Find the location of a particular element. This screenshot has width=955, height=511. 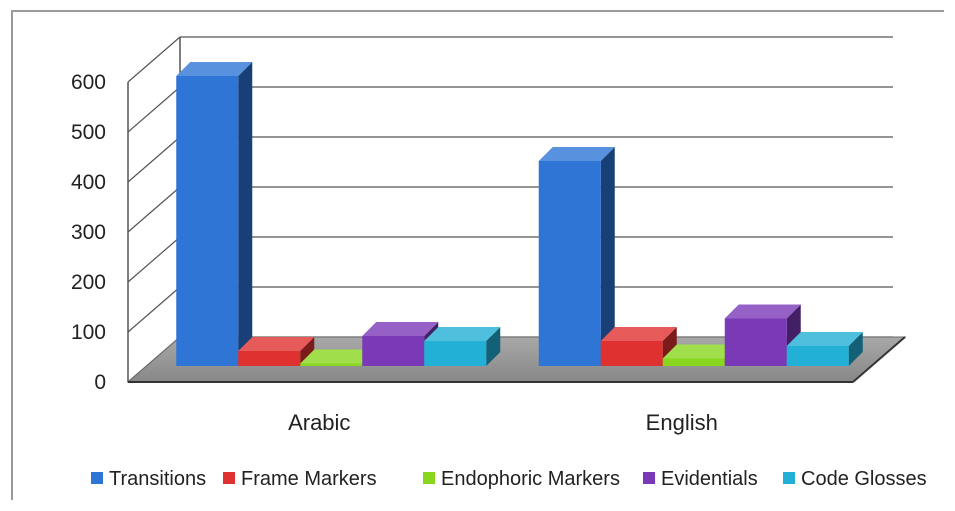

bar-frame-markers-english is located at coordinates (638, 346).